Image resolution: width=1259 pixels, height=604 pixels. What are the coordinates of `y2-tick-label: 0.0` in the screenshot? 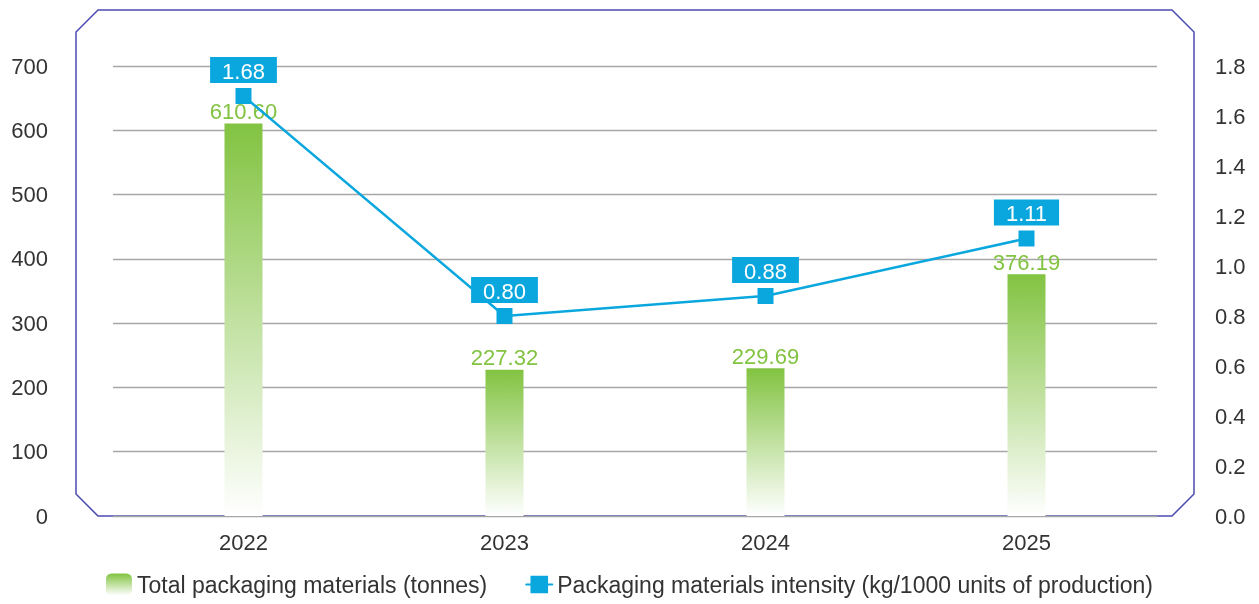 It's located at (1230, 516).